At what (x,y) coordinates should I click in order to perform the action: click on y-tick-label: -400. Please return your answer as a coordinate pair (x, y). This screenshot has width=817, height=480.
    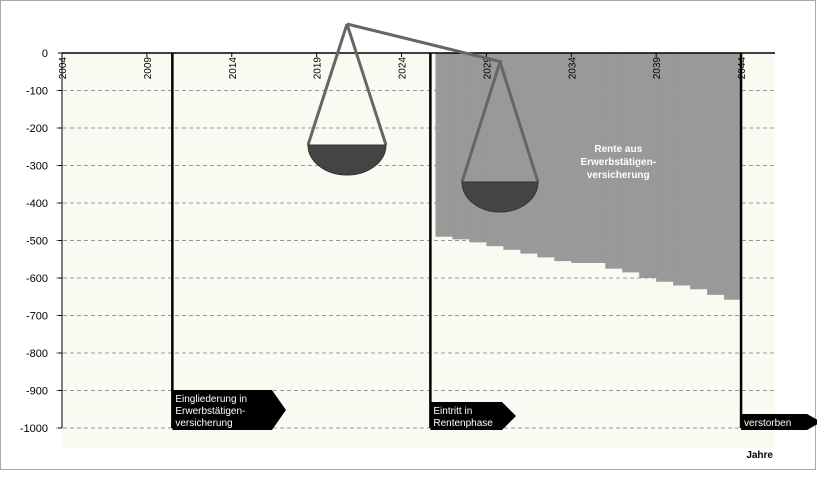
    Looking at the image, I should click on (37, 204).